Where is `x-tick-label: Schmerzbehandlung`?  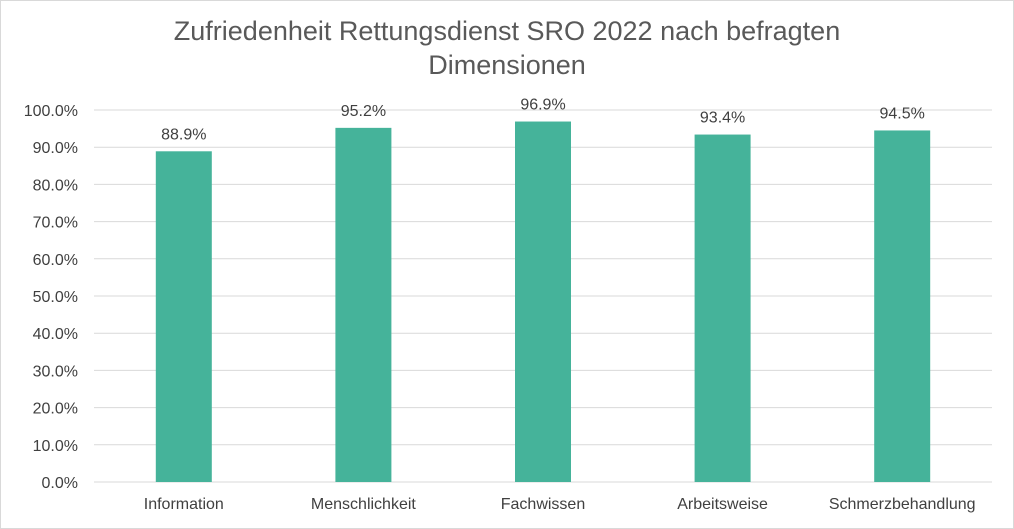 x-tick-label: Schmerzbehandlung is located at coordinates (902, 504).